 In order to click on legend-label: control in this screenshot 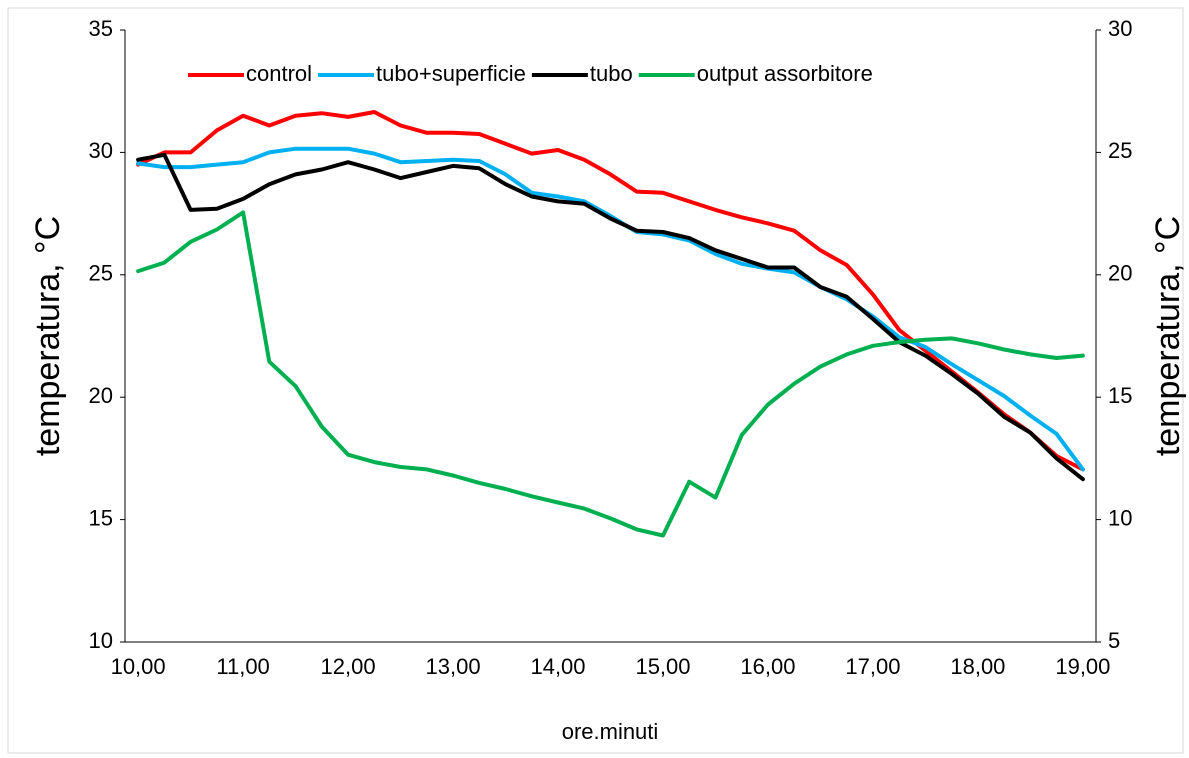, I will do `click(279, 73)`.